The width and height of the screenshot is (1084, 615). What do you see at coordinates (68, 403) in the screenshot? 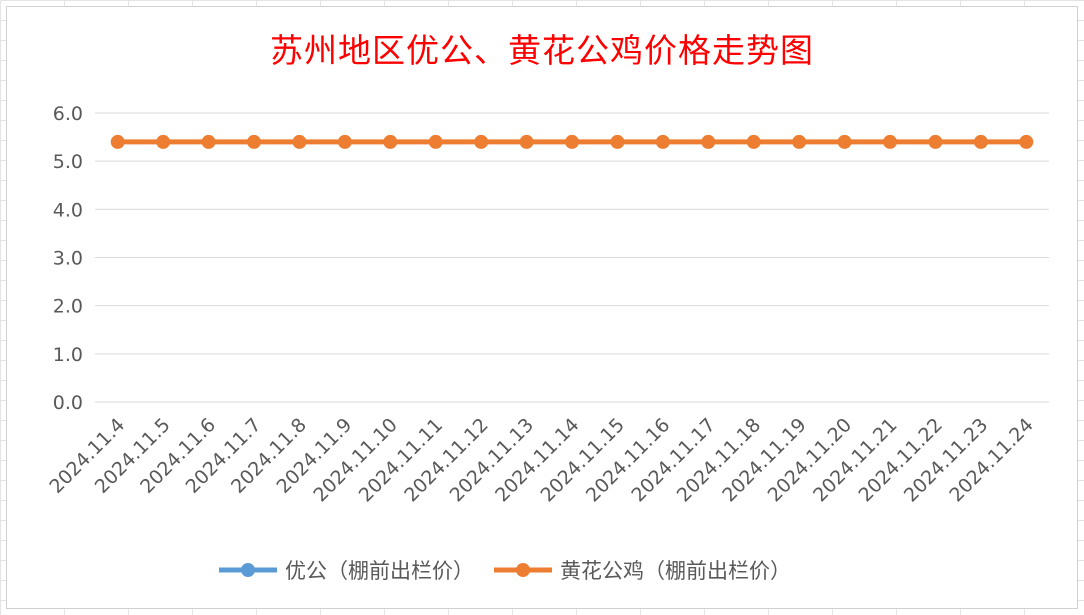
I see `y-tick-label: 0.0` at bounding box center [68, 403].